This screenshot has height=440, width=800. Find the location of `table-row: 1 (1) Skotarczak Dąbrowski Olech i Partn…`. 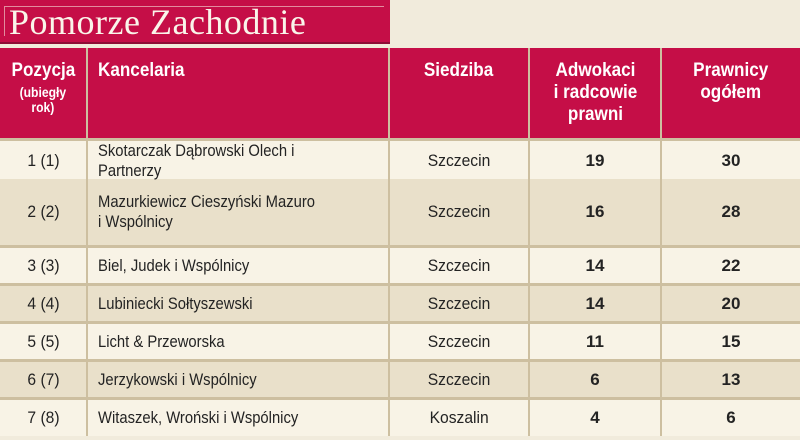

table-row: 1 (1) Skotarczak Dąbrowski Olech i Partn… is located at coordinates (400, 161).